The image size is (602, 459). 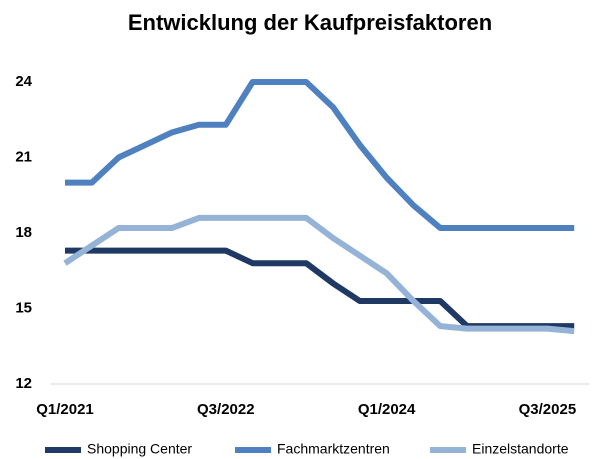 What do you see at coordinates (139, 449) in the screenshot?
I see `legend-label: Shopping Center` at bounding box center [139, 449].